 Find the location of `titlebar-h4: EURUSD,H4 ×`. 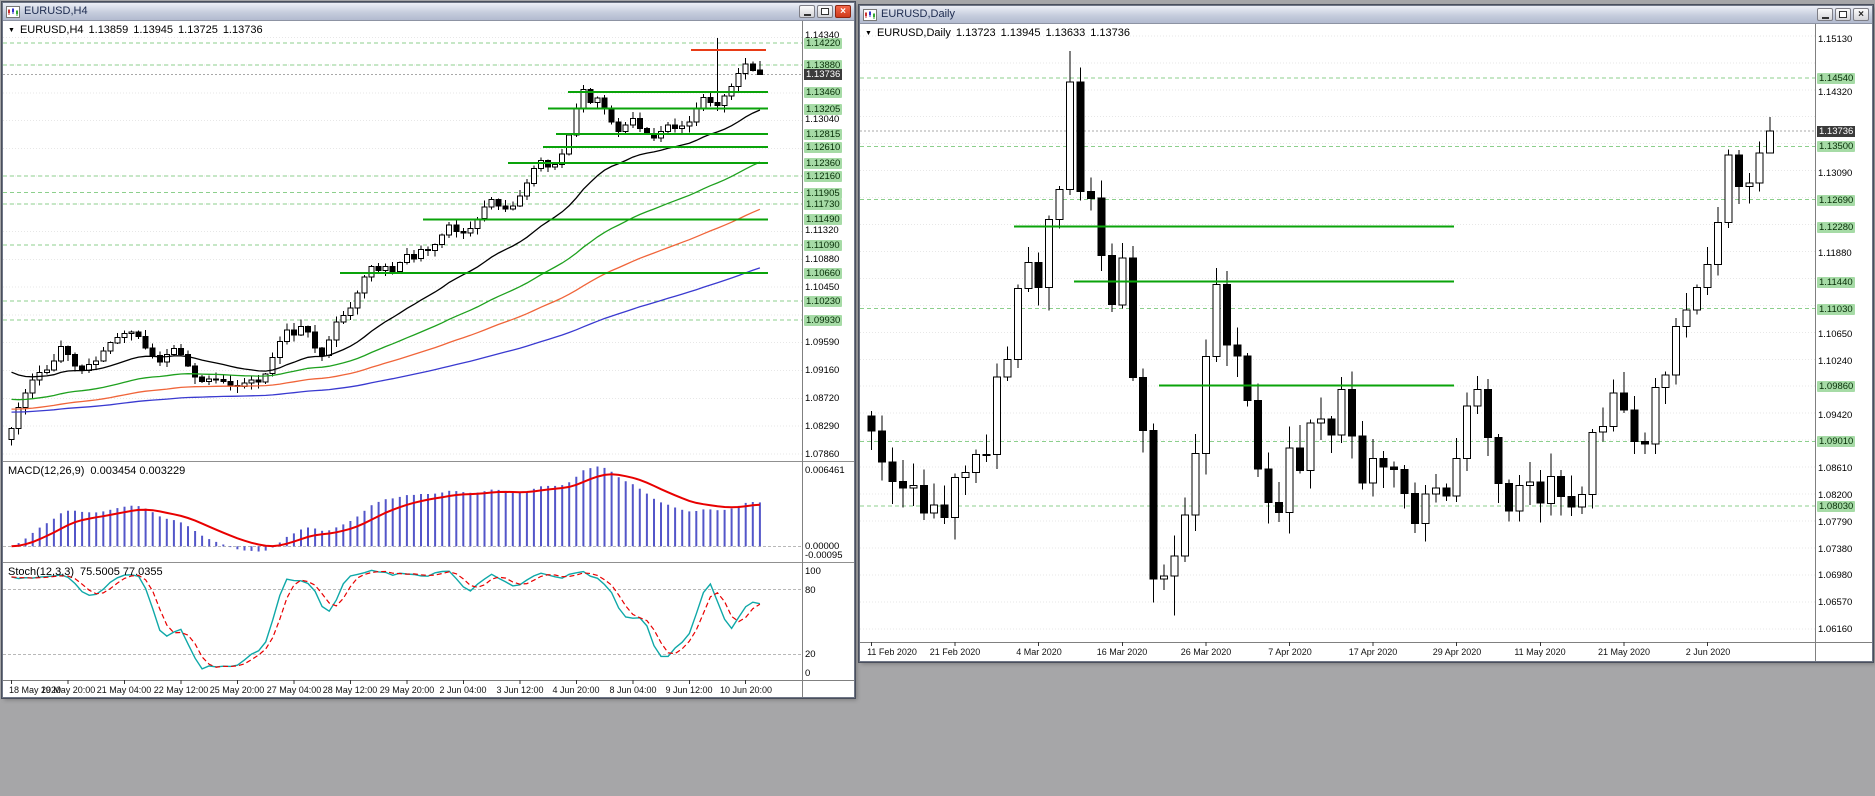

titlebar-h4: EURUSD,H4 × is located at coordinates (428, 12).